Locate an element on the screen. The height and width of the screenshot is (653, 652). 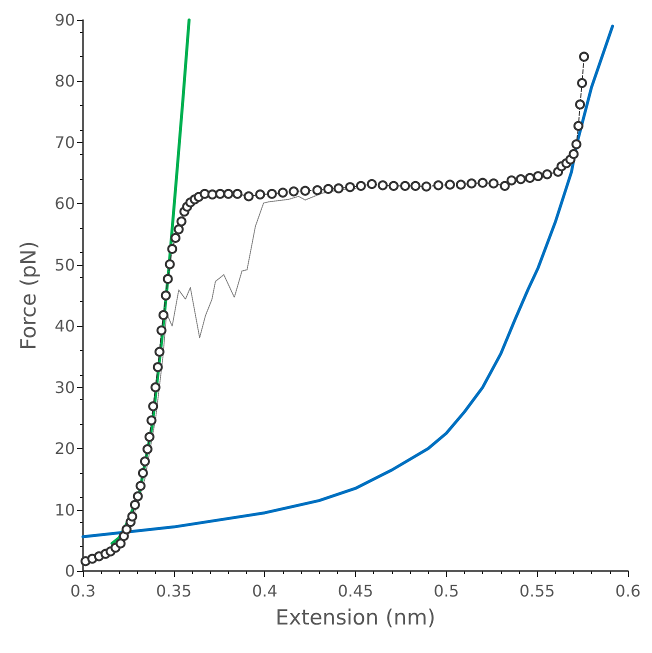
y-tick-label: 90 is located at coordinates (64, 20).